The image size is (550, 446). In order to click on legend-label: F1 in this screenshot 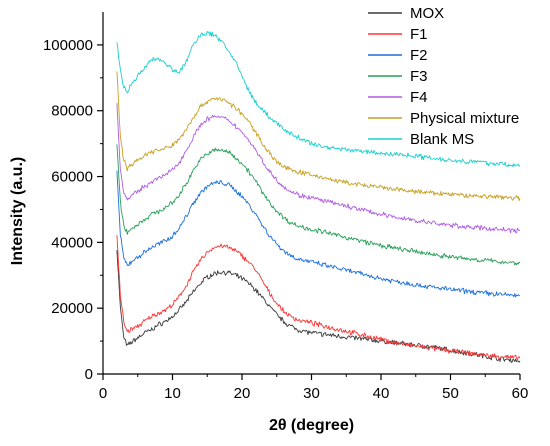, I will do `click(419, 34)`.